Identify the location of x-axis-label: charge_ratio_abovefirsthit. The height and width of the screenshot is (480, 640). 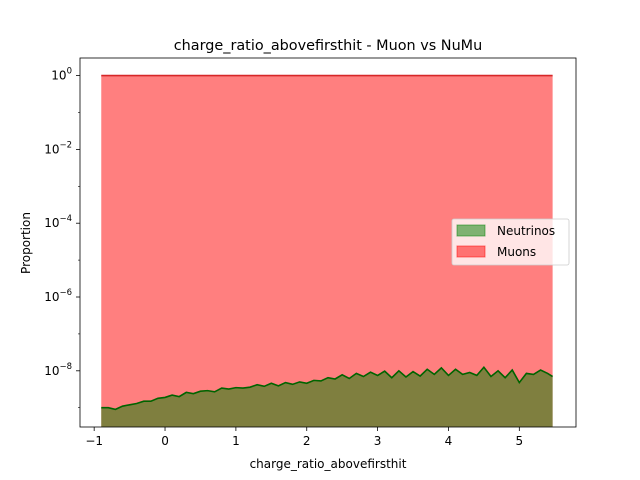
(328, 464).